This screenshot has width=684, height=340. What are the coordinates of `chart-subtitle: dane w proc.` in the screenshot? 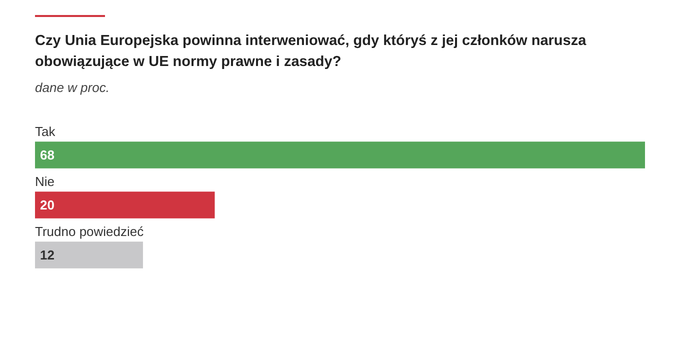 It's located at (72, 87).